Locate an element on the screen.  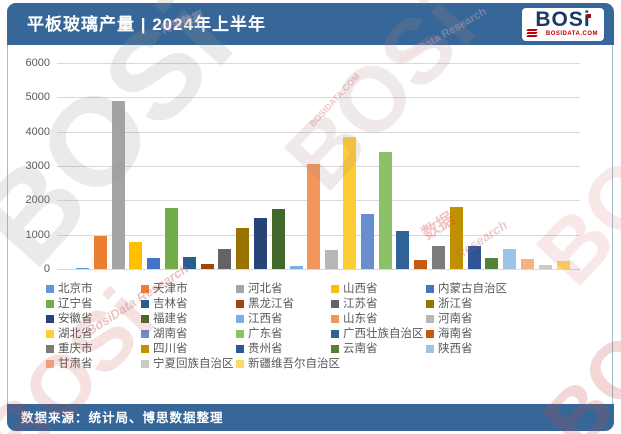
legend-item: 福建省 is located at coordinates (188, 319).